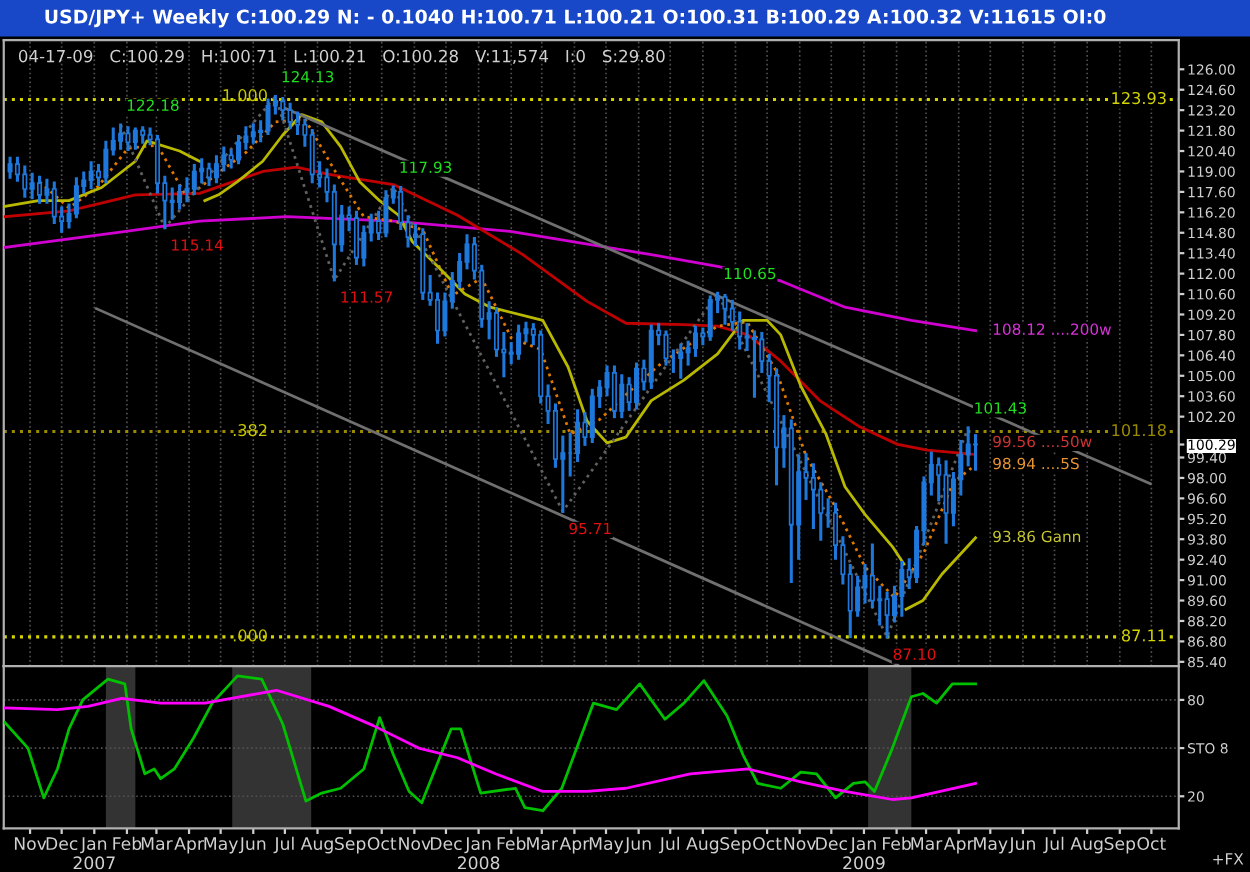 This screenshot has height=872, width=1250. Describe the element at coordinates (341, 57) in the screenshot. I see `text: 04-17-09 C:100.29 H:100.71 L:100.21 O:100.28 V:11,574 I:0 S:29.80` at that location.